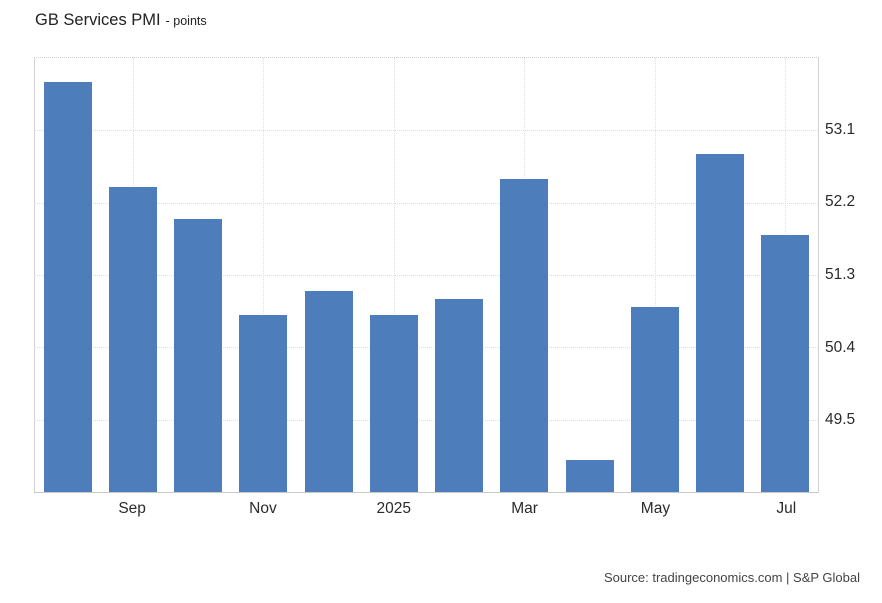 Image resolution: width=882 pixels, height=603 pixels. What do you see at coordinates (67, 287) in the screenshot?
I see `bar-aug-2024` at bounding box center [67, 287].